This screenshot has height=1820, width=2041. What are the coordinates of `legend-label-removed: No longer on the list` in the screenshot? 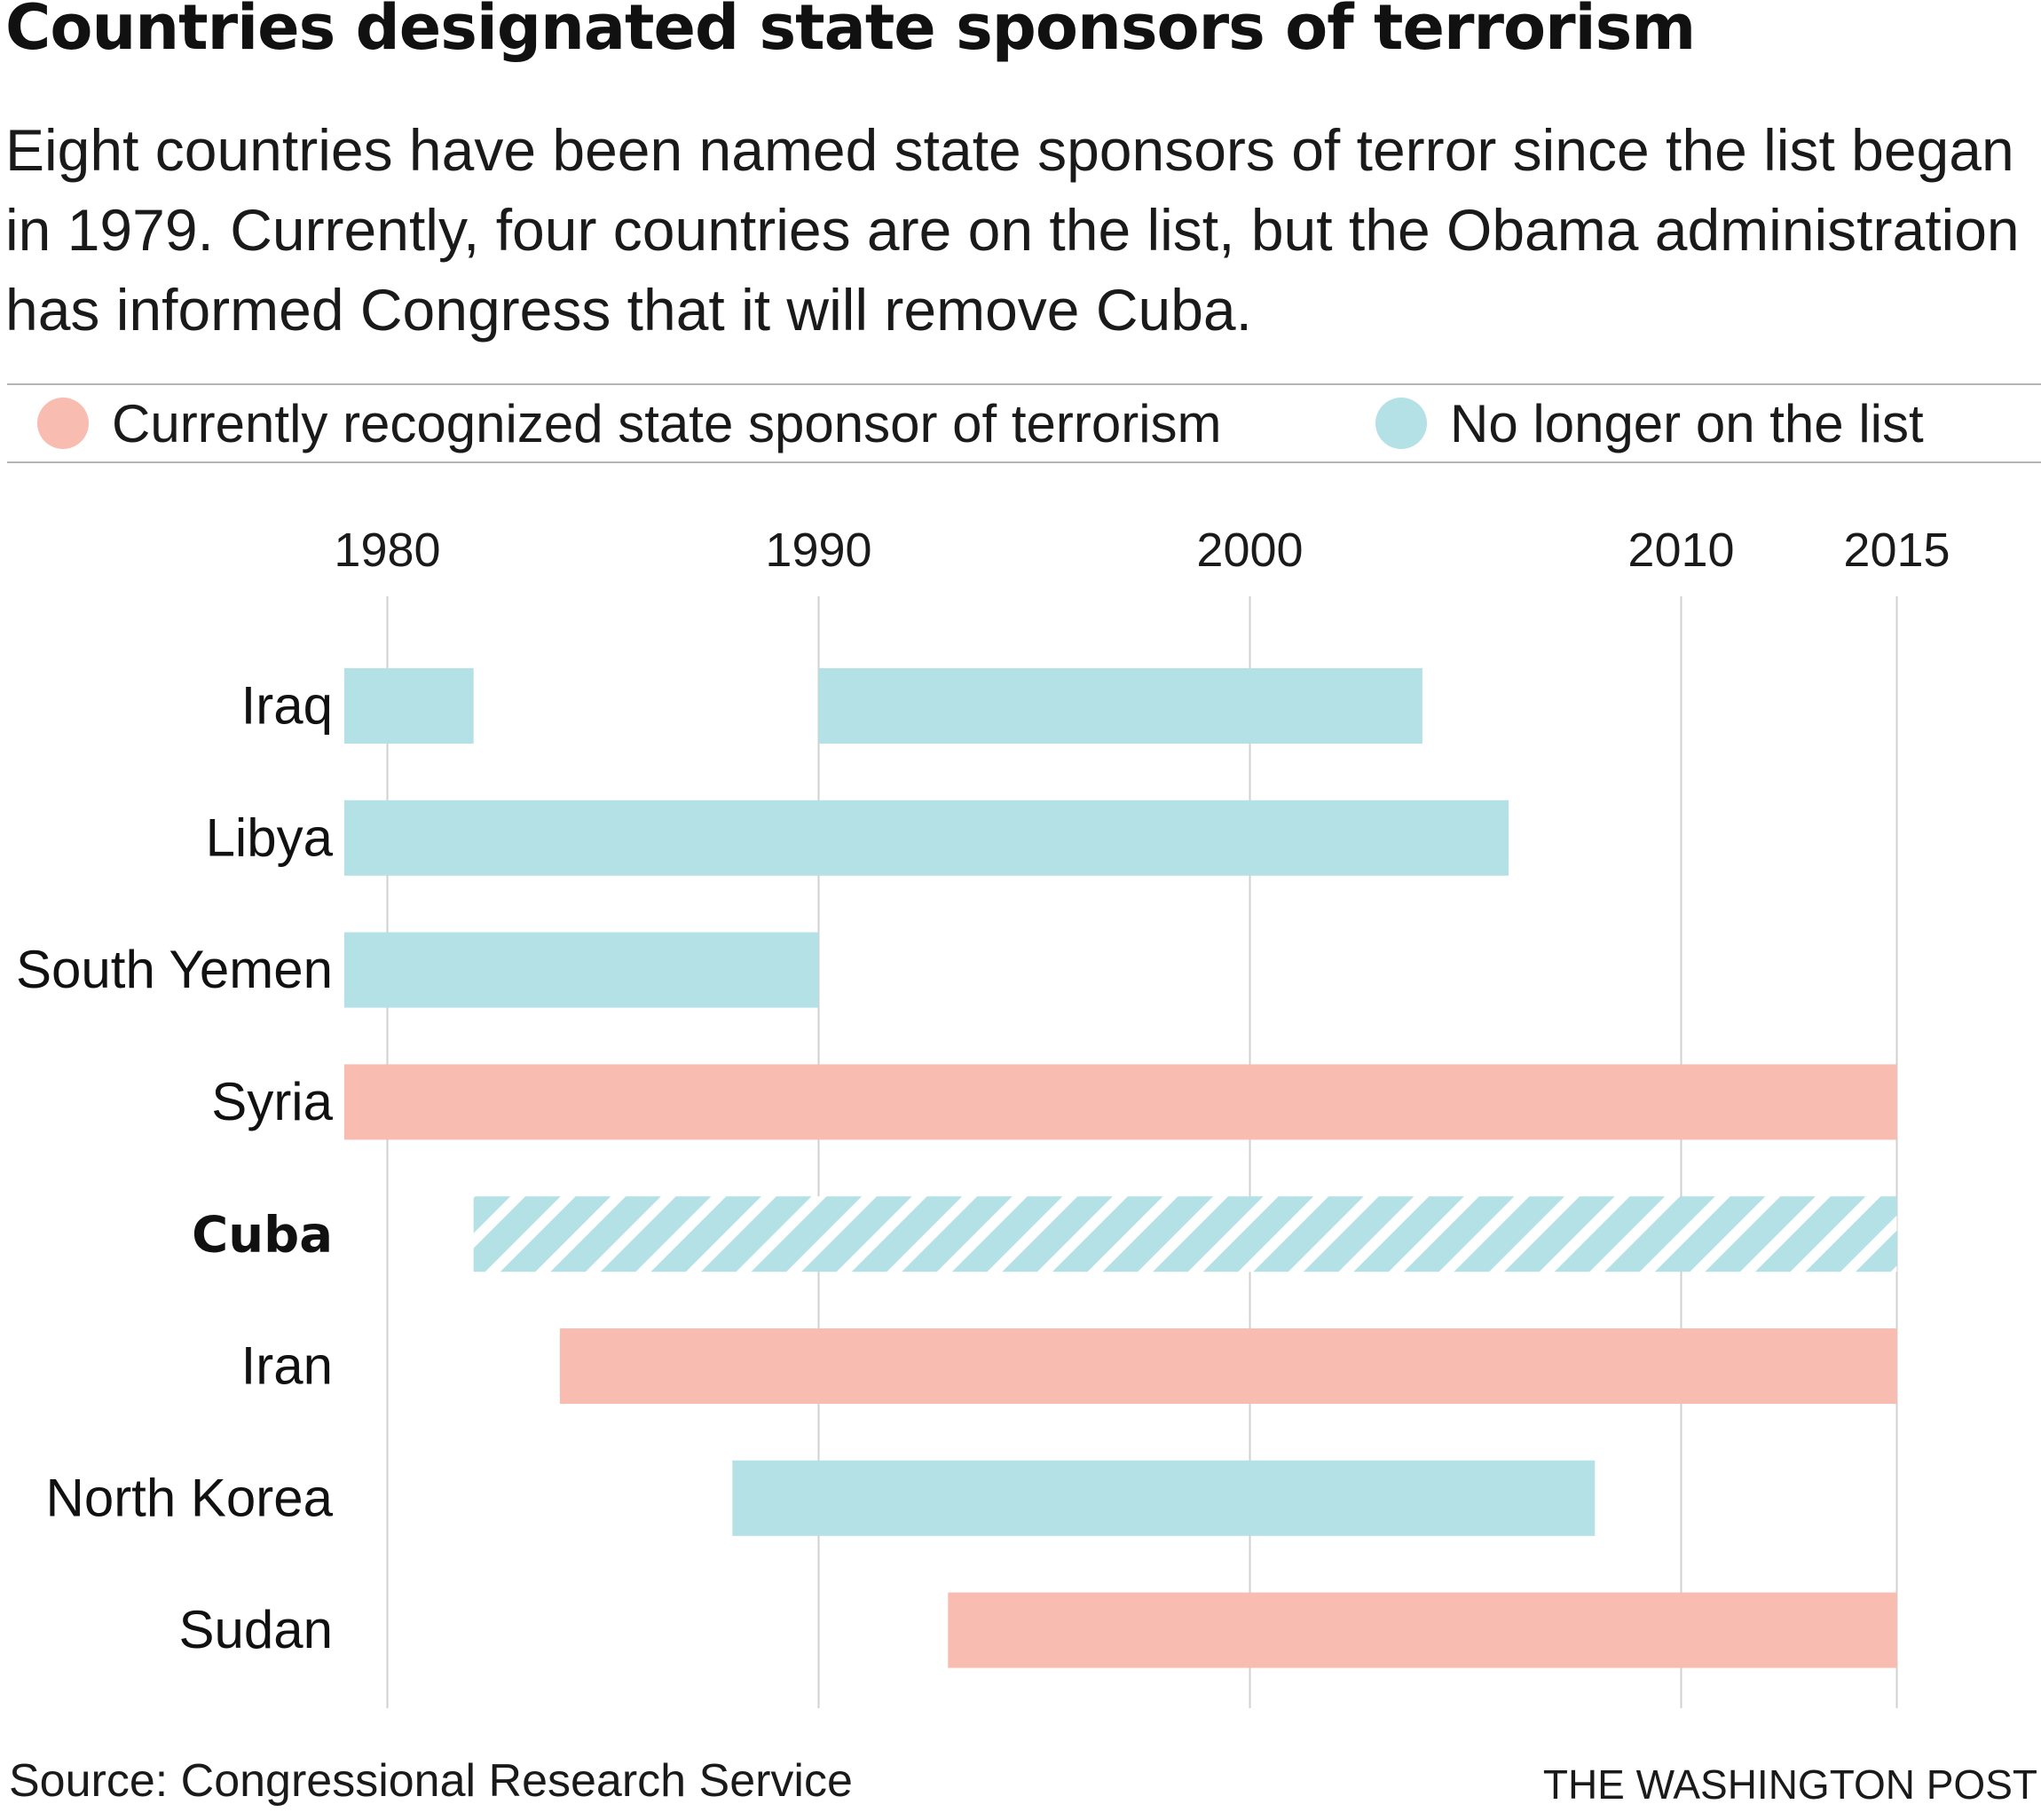 It's located at (1687, 423).